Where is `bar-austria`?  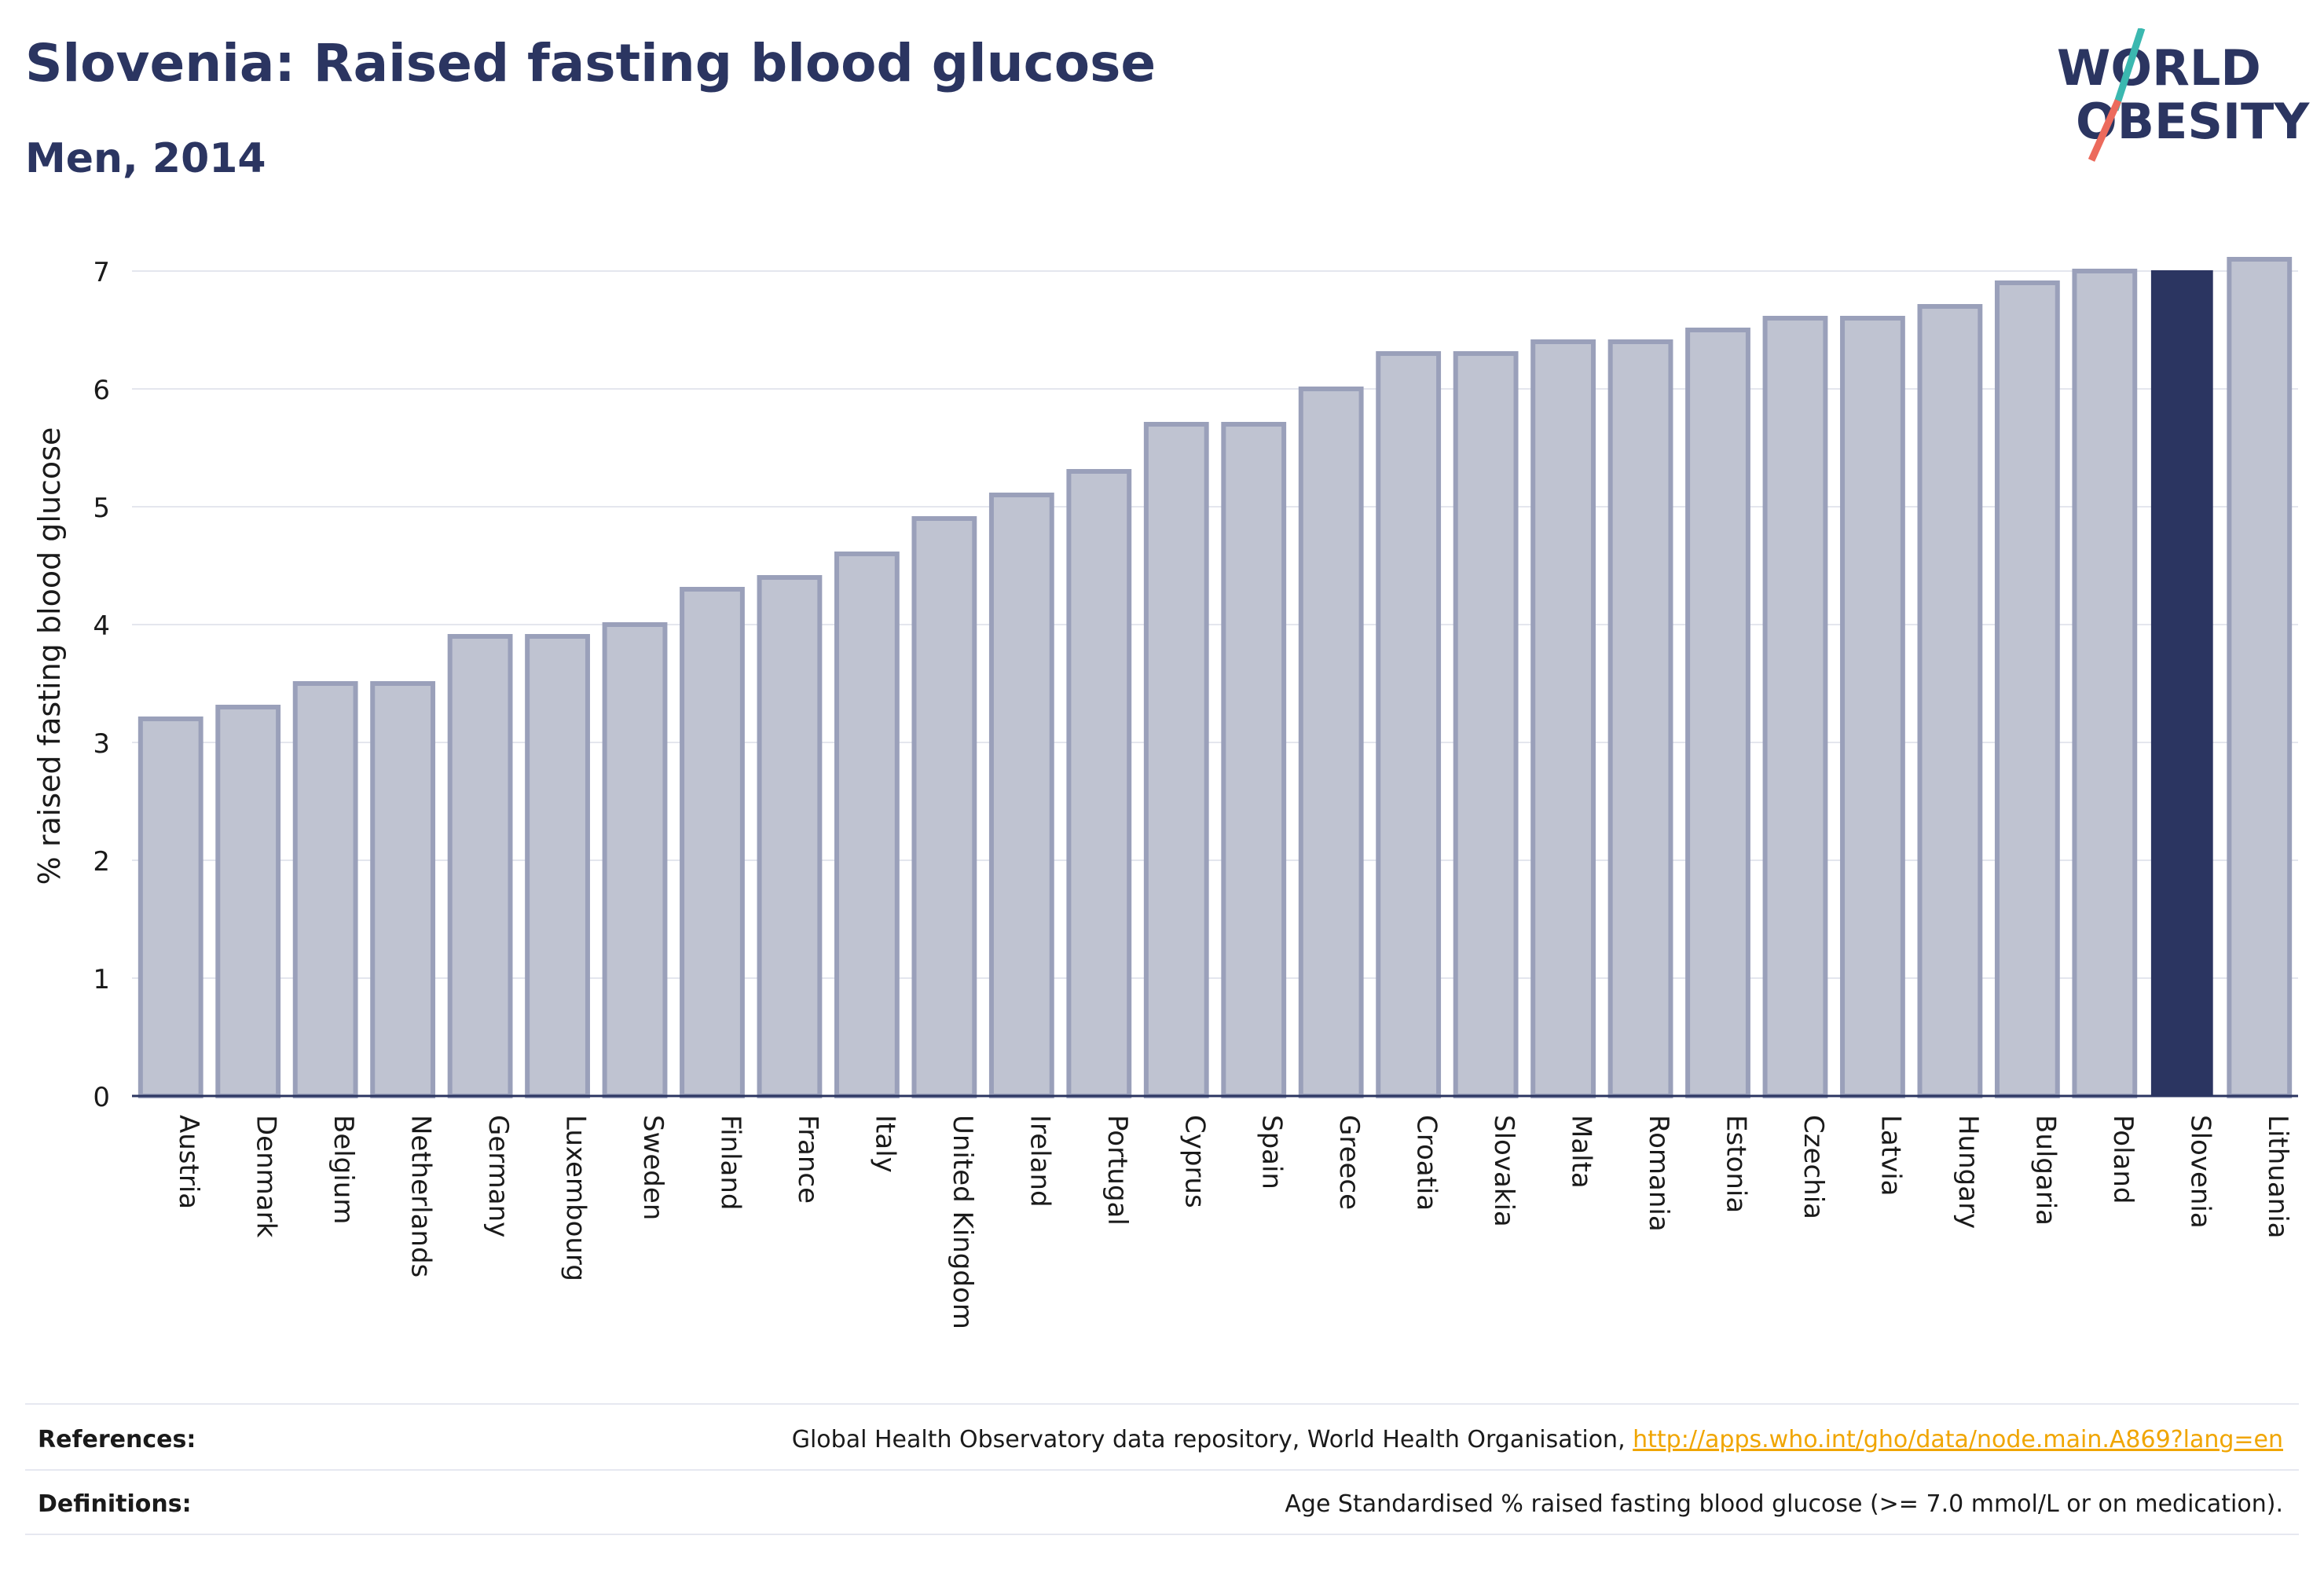 bar-austria is located at coordinates (170, 907).